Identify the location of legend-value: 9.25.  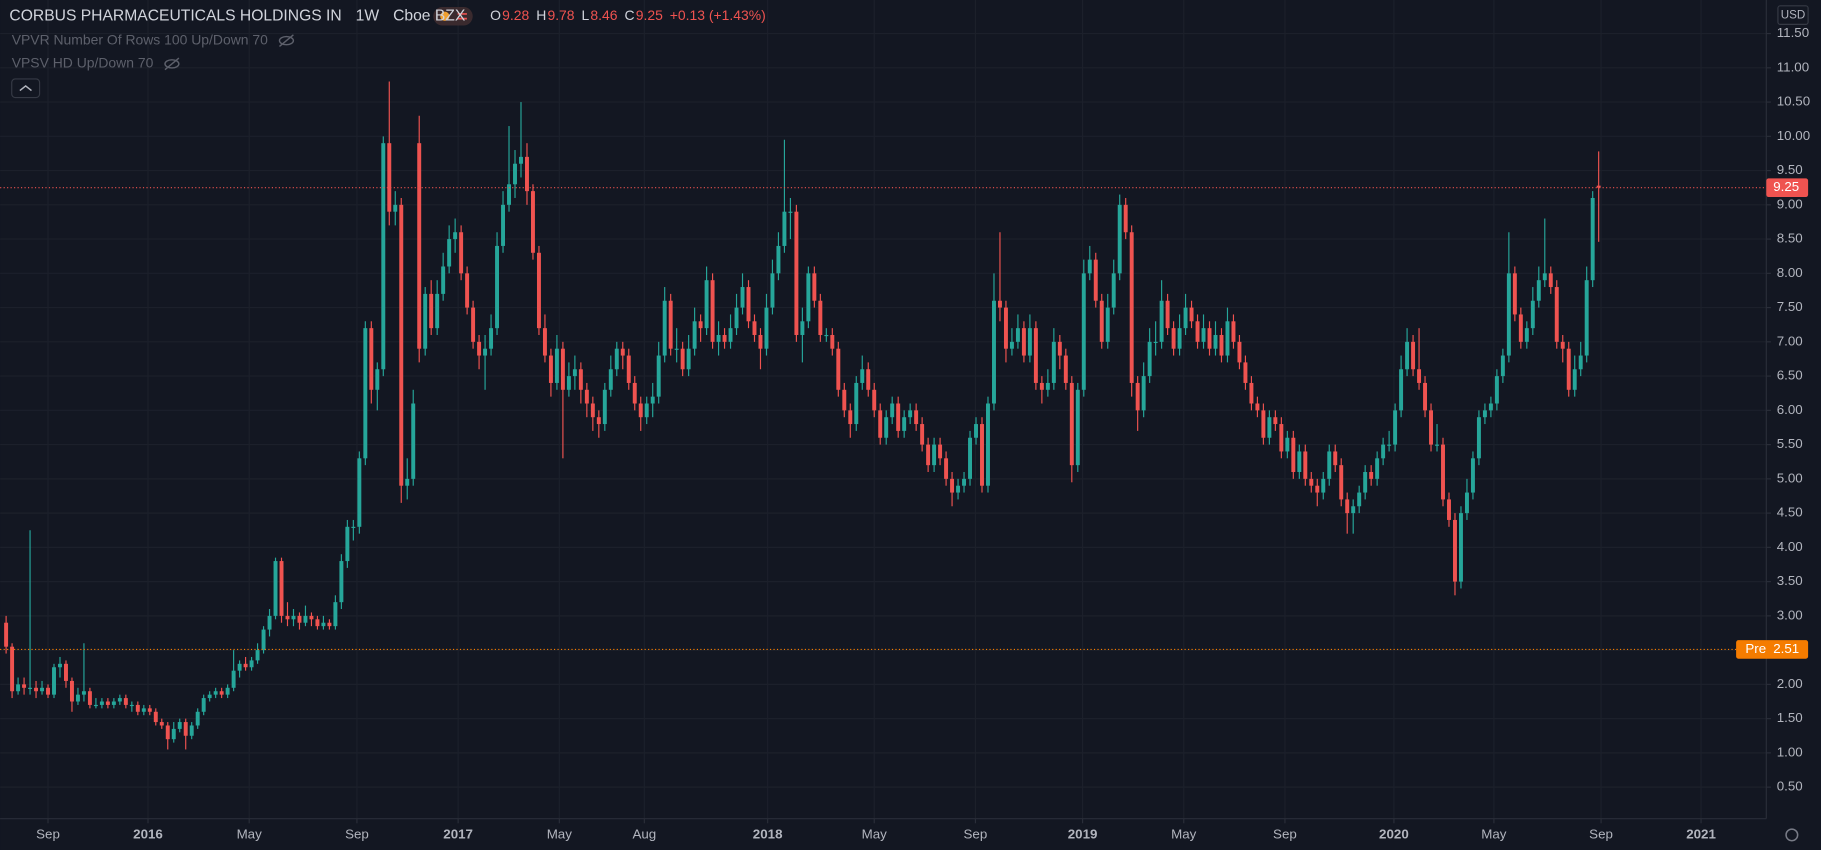
(649, 15).